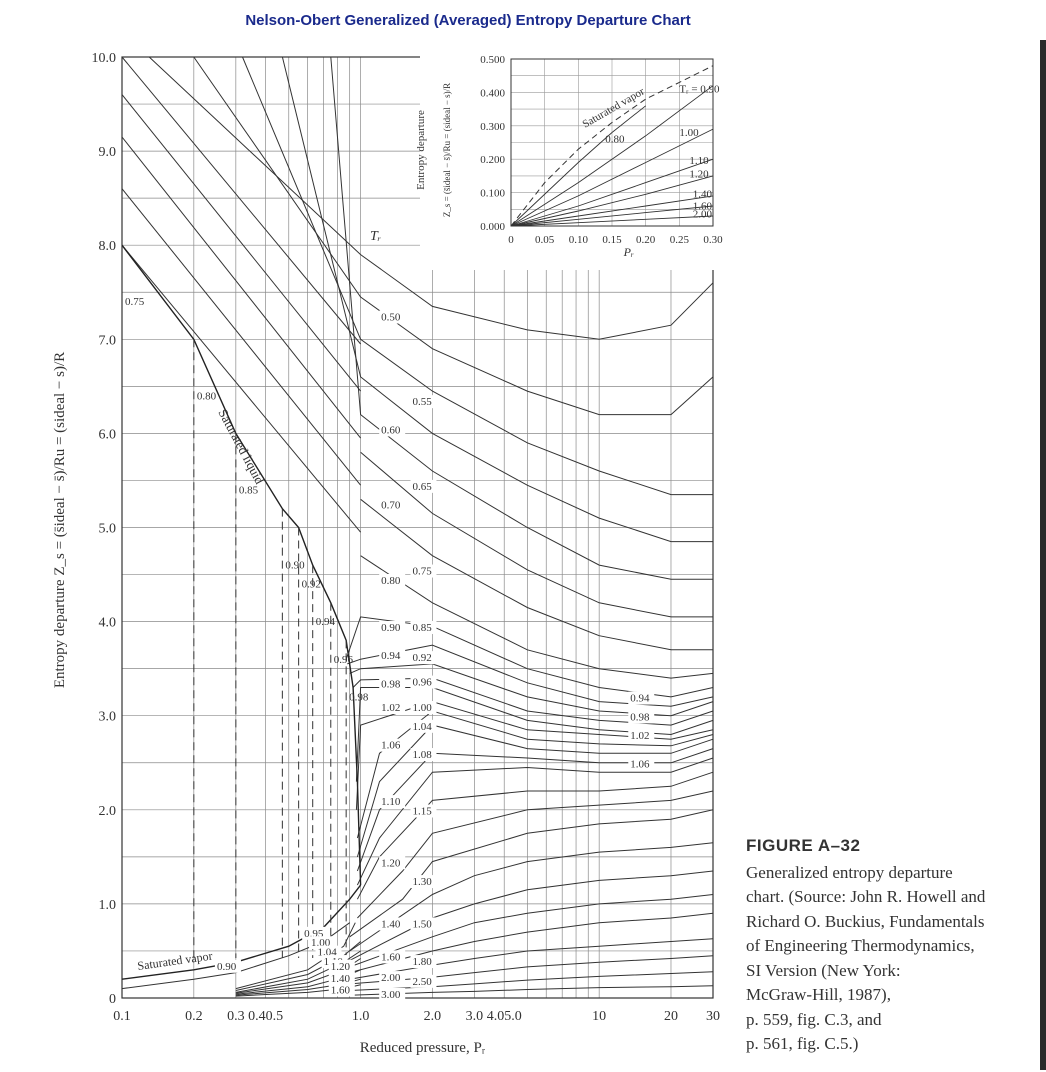  What do you see at coordinates (423, 1048) in the screenshot?
I see `x-axis-title: Reduced pressure, Pᵣ` at bounding box center [423, 1048].